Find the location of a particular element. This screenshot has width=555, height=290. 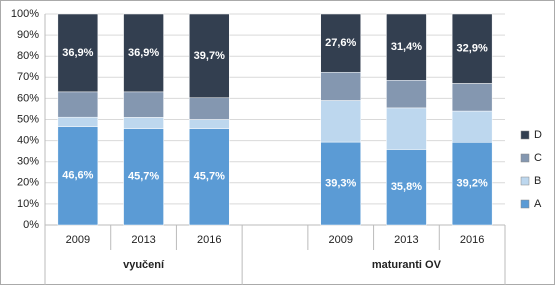

group-label: vyučení is located at coordinates (144, 265).